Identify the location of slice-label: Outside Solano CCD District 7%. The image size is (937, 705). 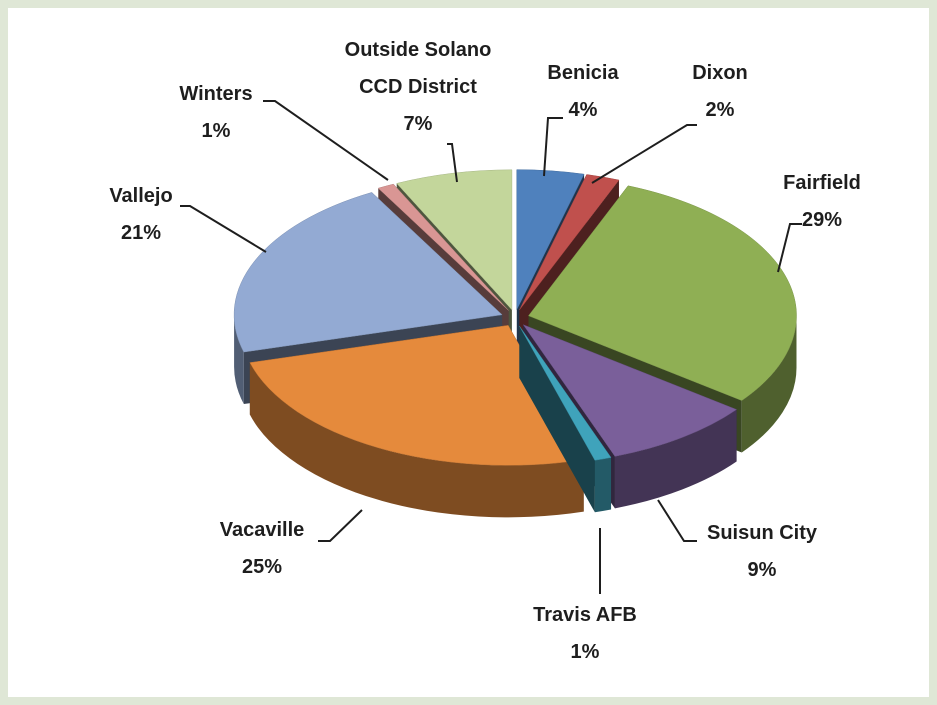
(418, 87).